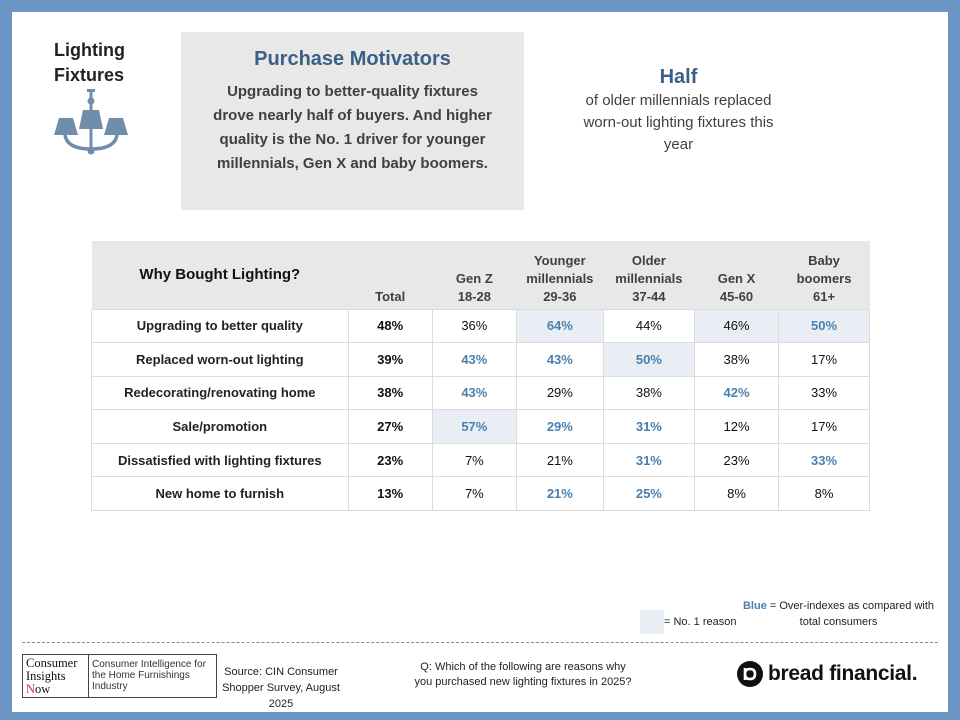 Image resolution: width=960 pixels, height=720 pixels. I want to click on value-cell: 12%, so click(736, 426).